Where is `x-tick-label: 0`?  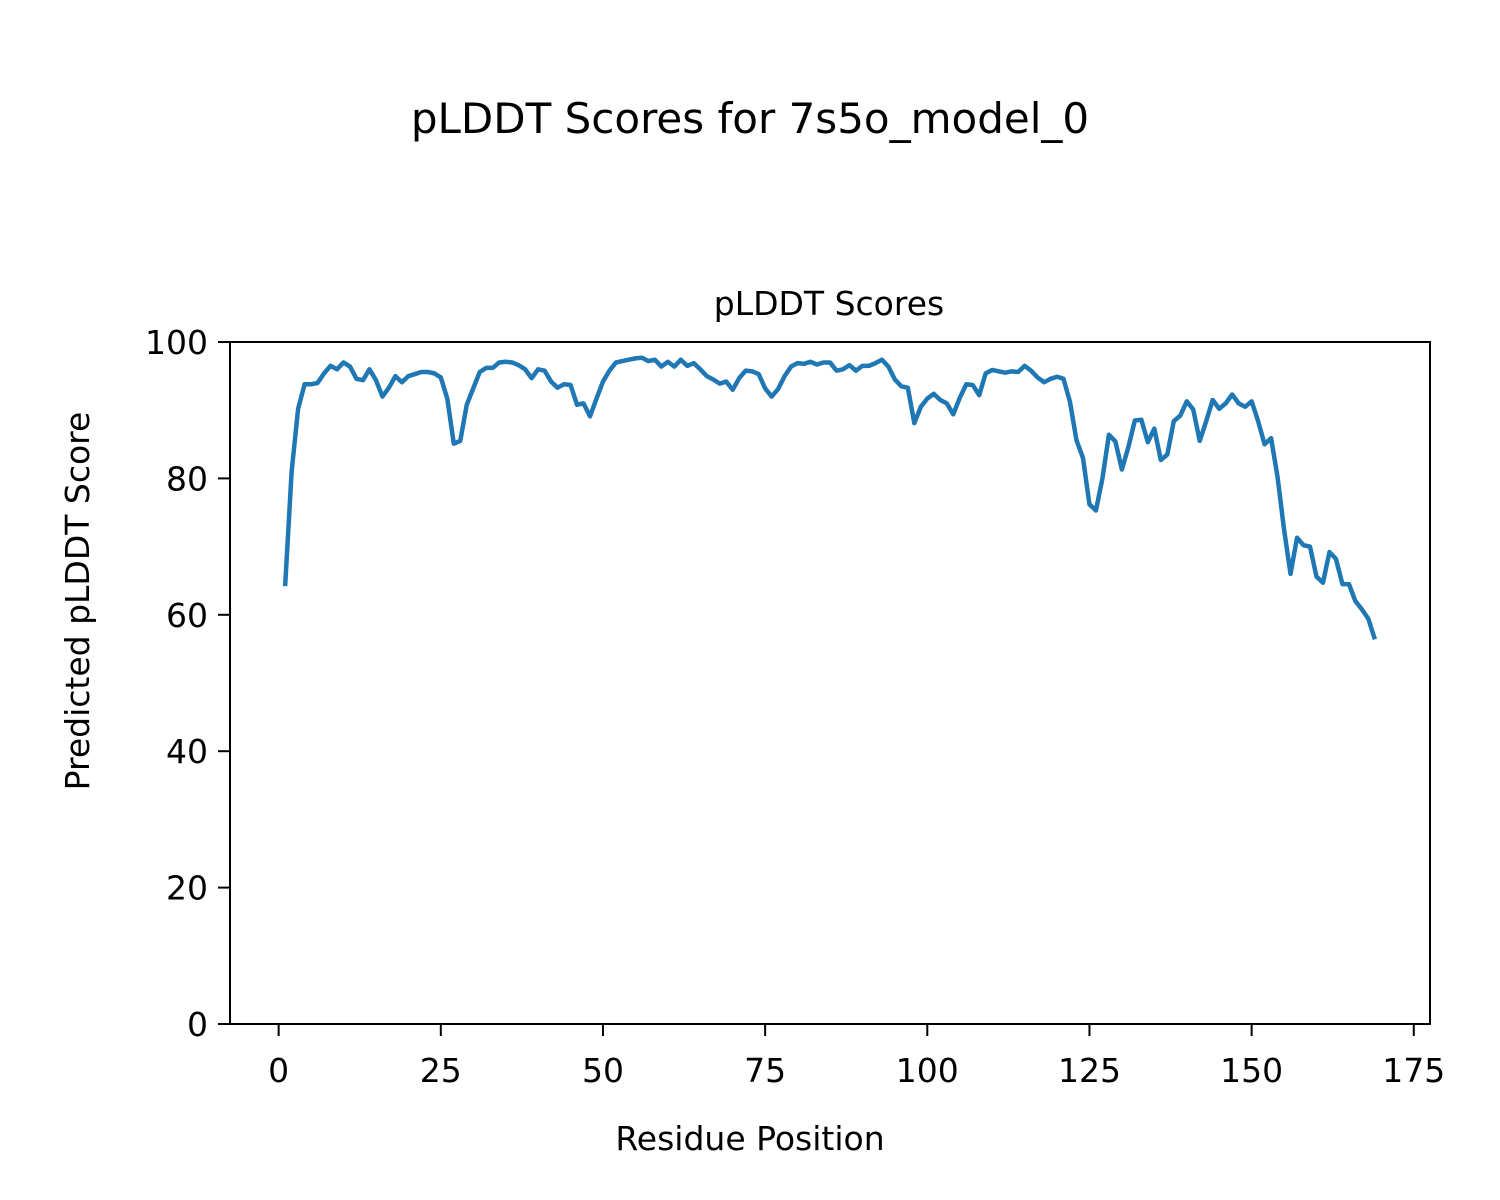
x-tick-label: 0 is located at coordinates (278, 1070).